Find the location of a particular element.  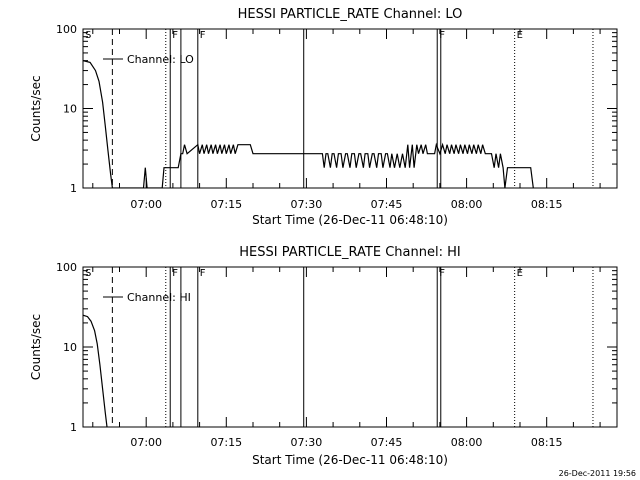

data-series-line is located at coordinates (95, 370).